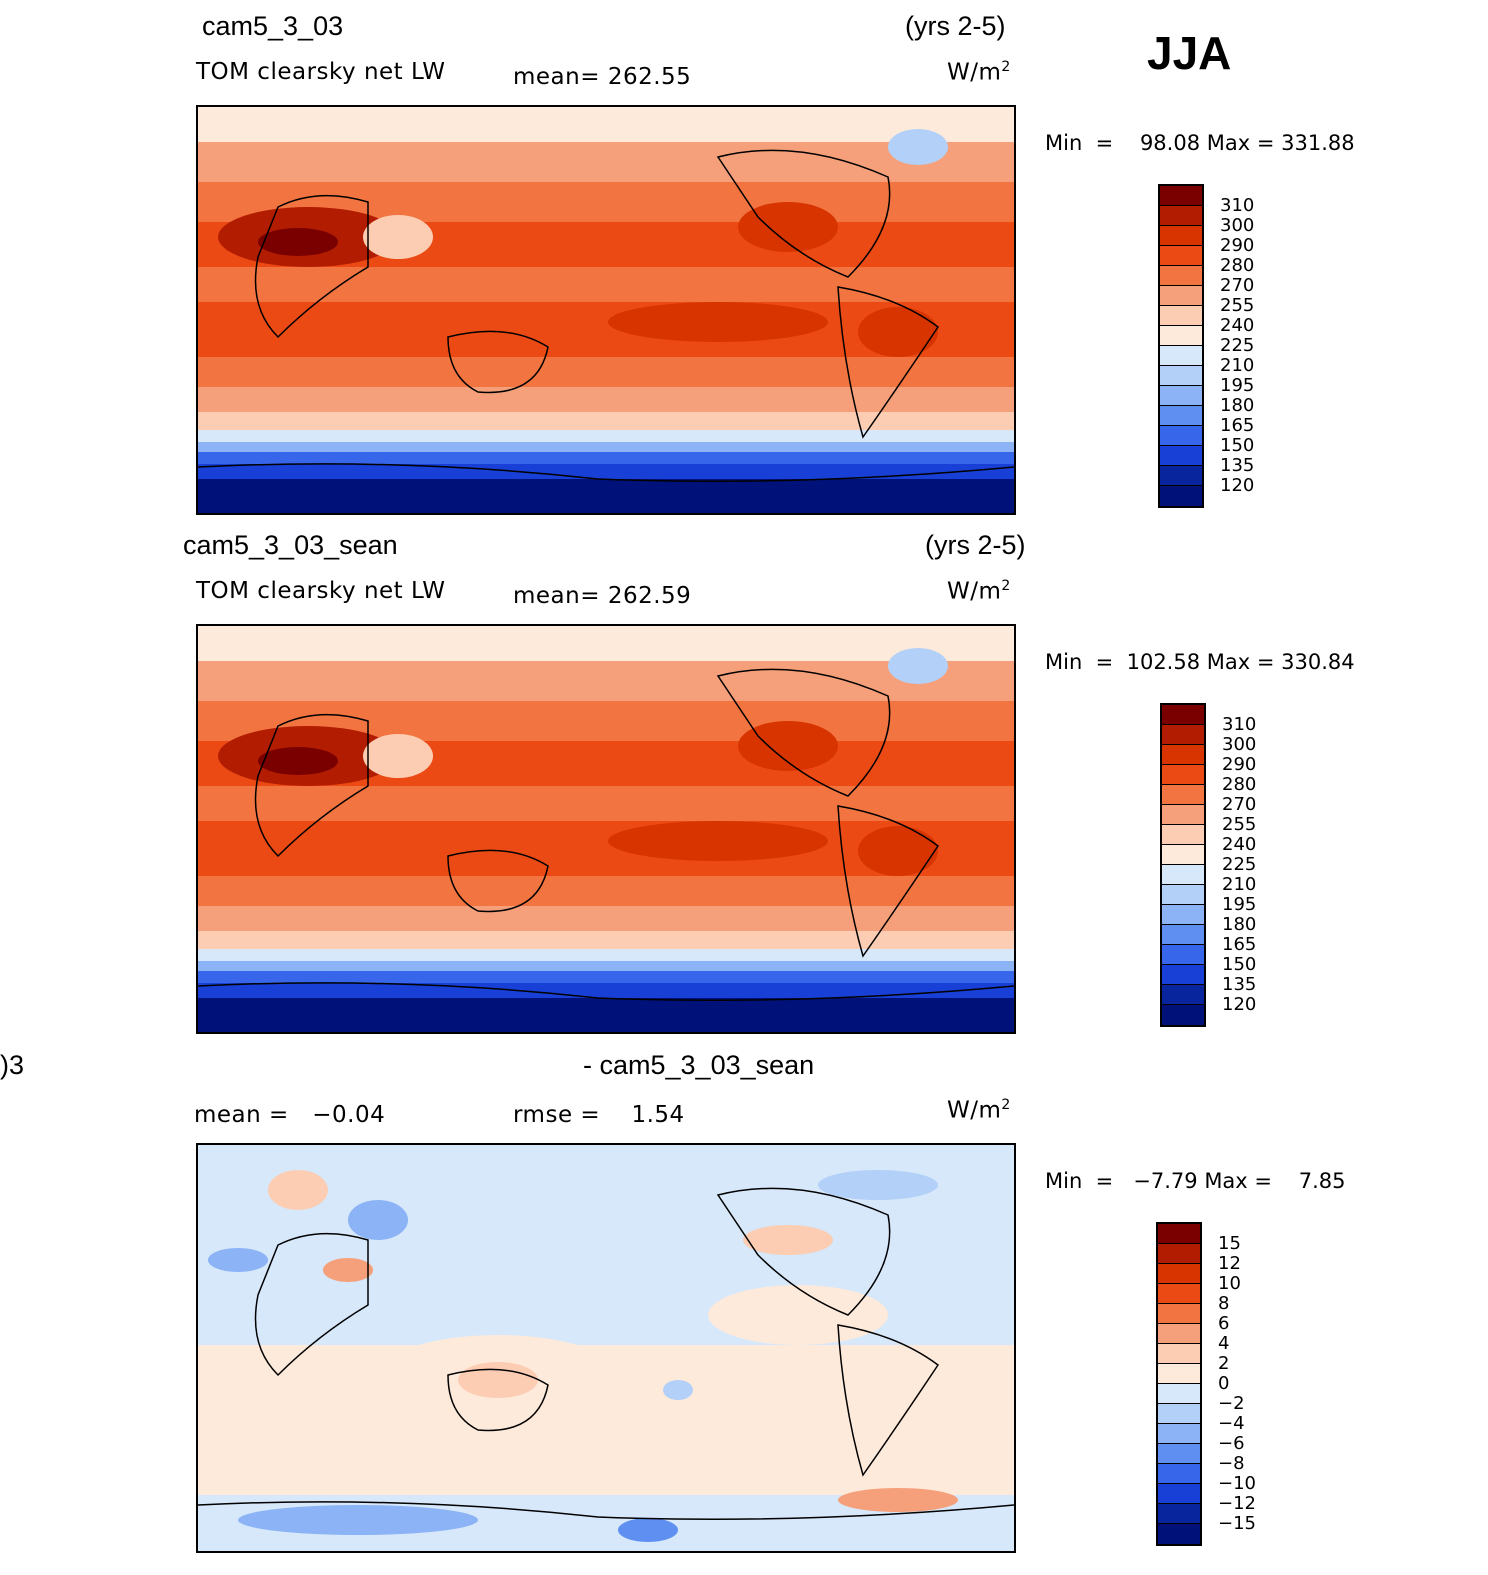 This screenshot has height=1575, width=1488. What do you see at coordinates (321, 72) in the screenshot?
I see `panel-1-variable: TOM clearsky net LW` at bounding box center [321, 72].